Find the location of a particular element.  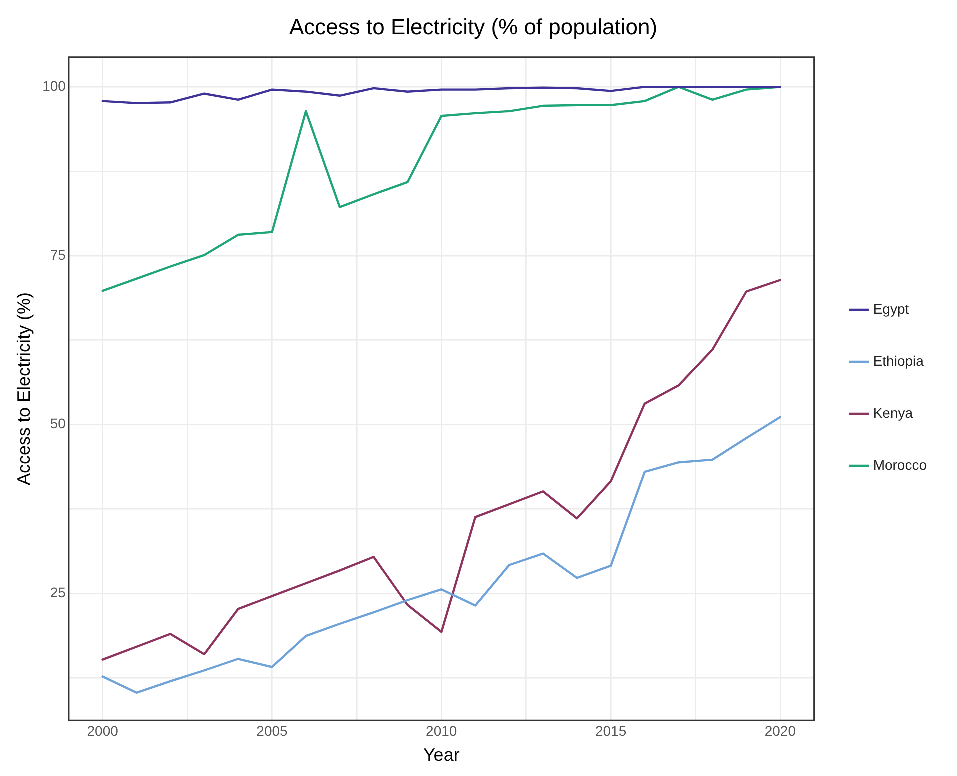

x-tick-label: 2020 is located at coordinates (780, 730).